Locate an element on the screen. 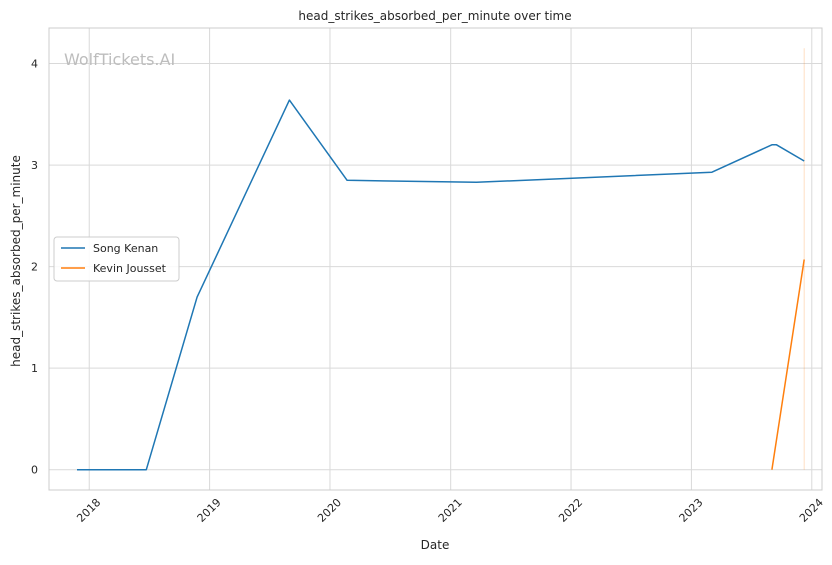 Image resolution: width=832 pixels, height=565 pixels. y-tick-label: 2 is located at coordinates (34, 267).